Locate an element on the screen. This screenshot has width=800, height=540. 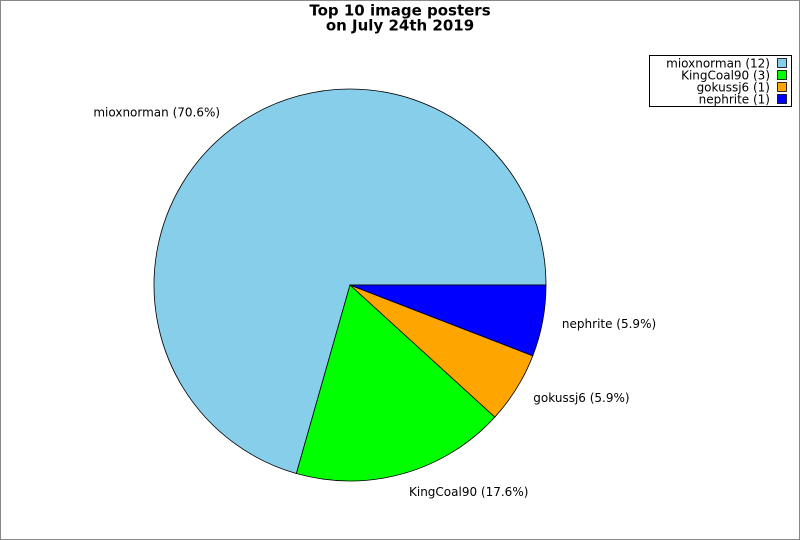
chart-title: on July 24th 2019 is located at coordinates (400, 26).